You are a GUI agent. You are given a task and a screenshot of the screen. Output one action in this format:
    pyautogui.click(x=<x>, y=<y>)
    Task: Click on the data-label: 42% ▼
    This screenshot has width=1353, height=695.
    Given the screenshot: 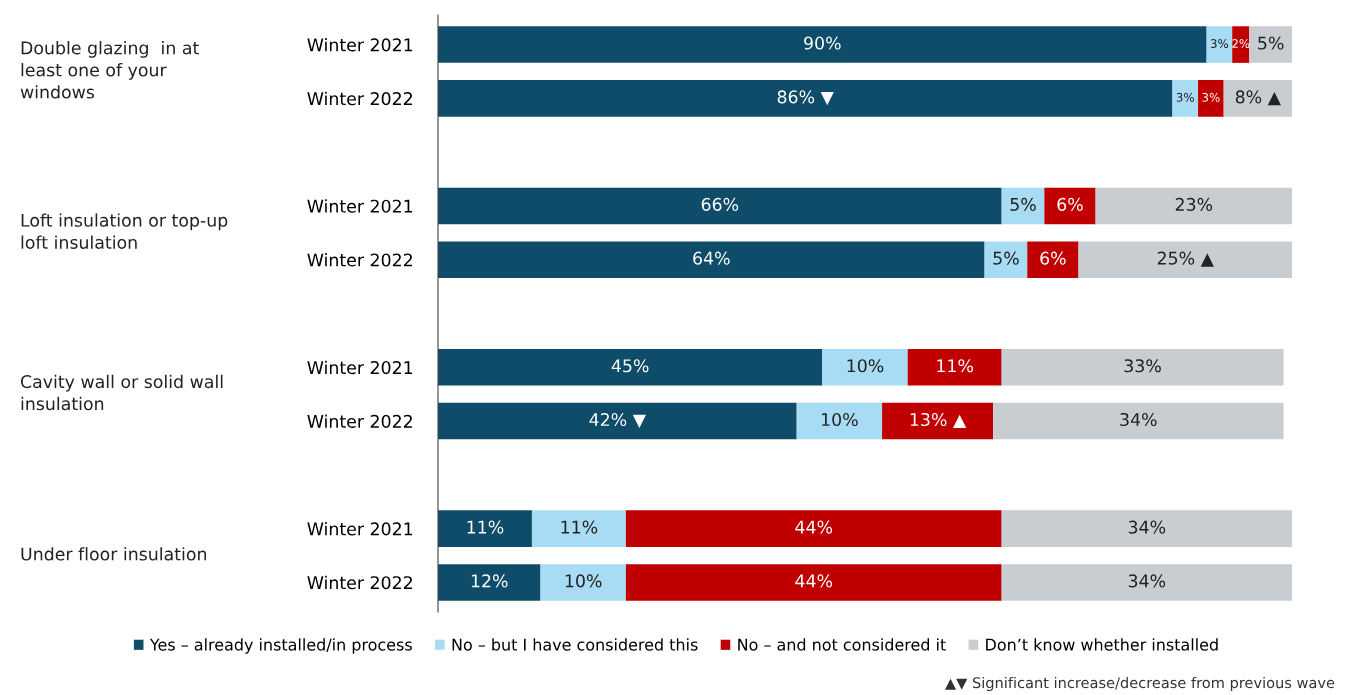 What is the action you would take?
    pyautogui.click(x=618, y=420)
    